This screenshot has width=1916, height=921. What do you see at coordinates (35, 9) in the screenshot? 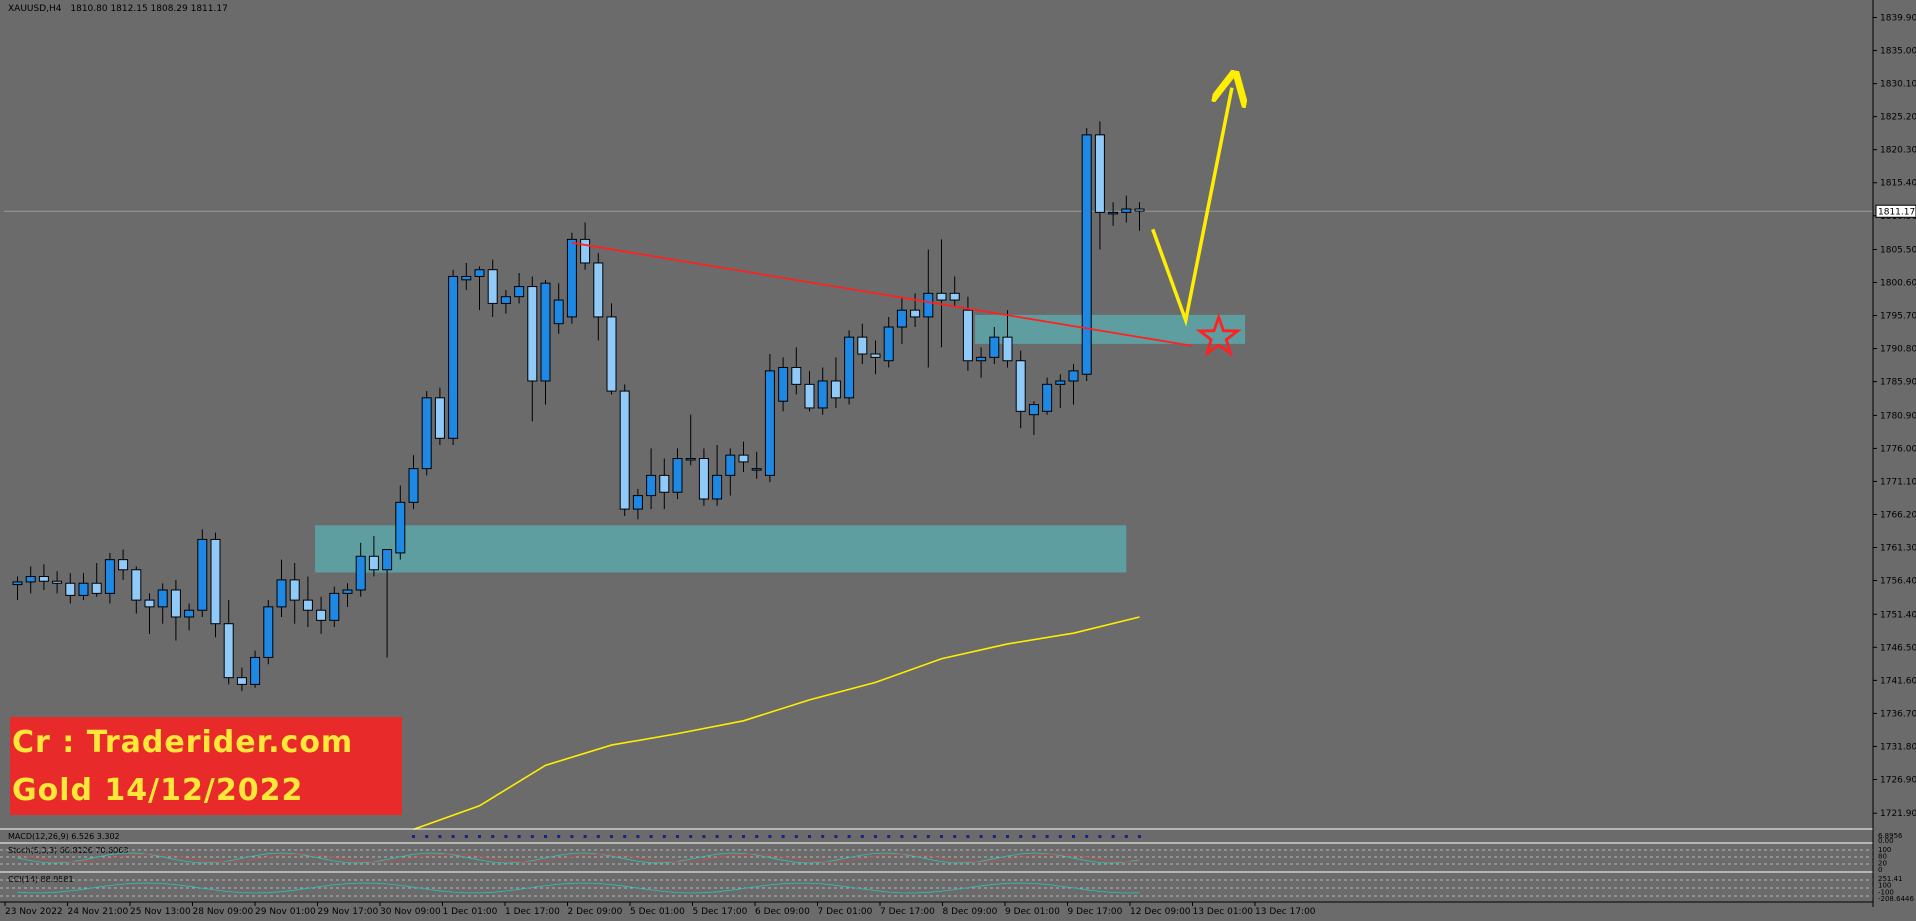
I see `symbol-label: XAUUSD,H4` at bounding box center [35, 9].